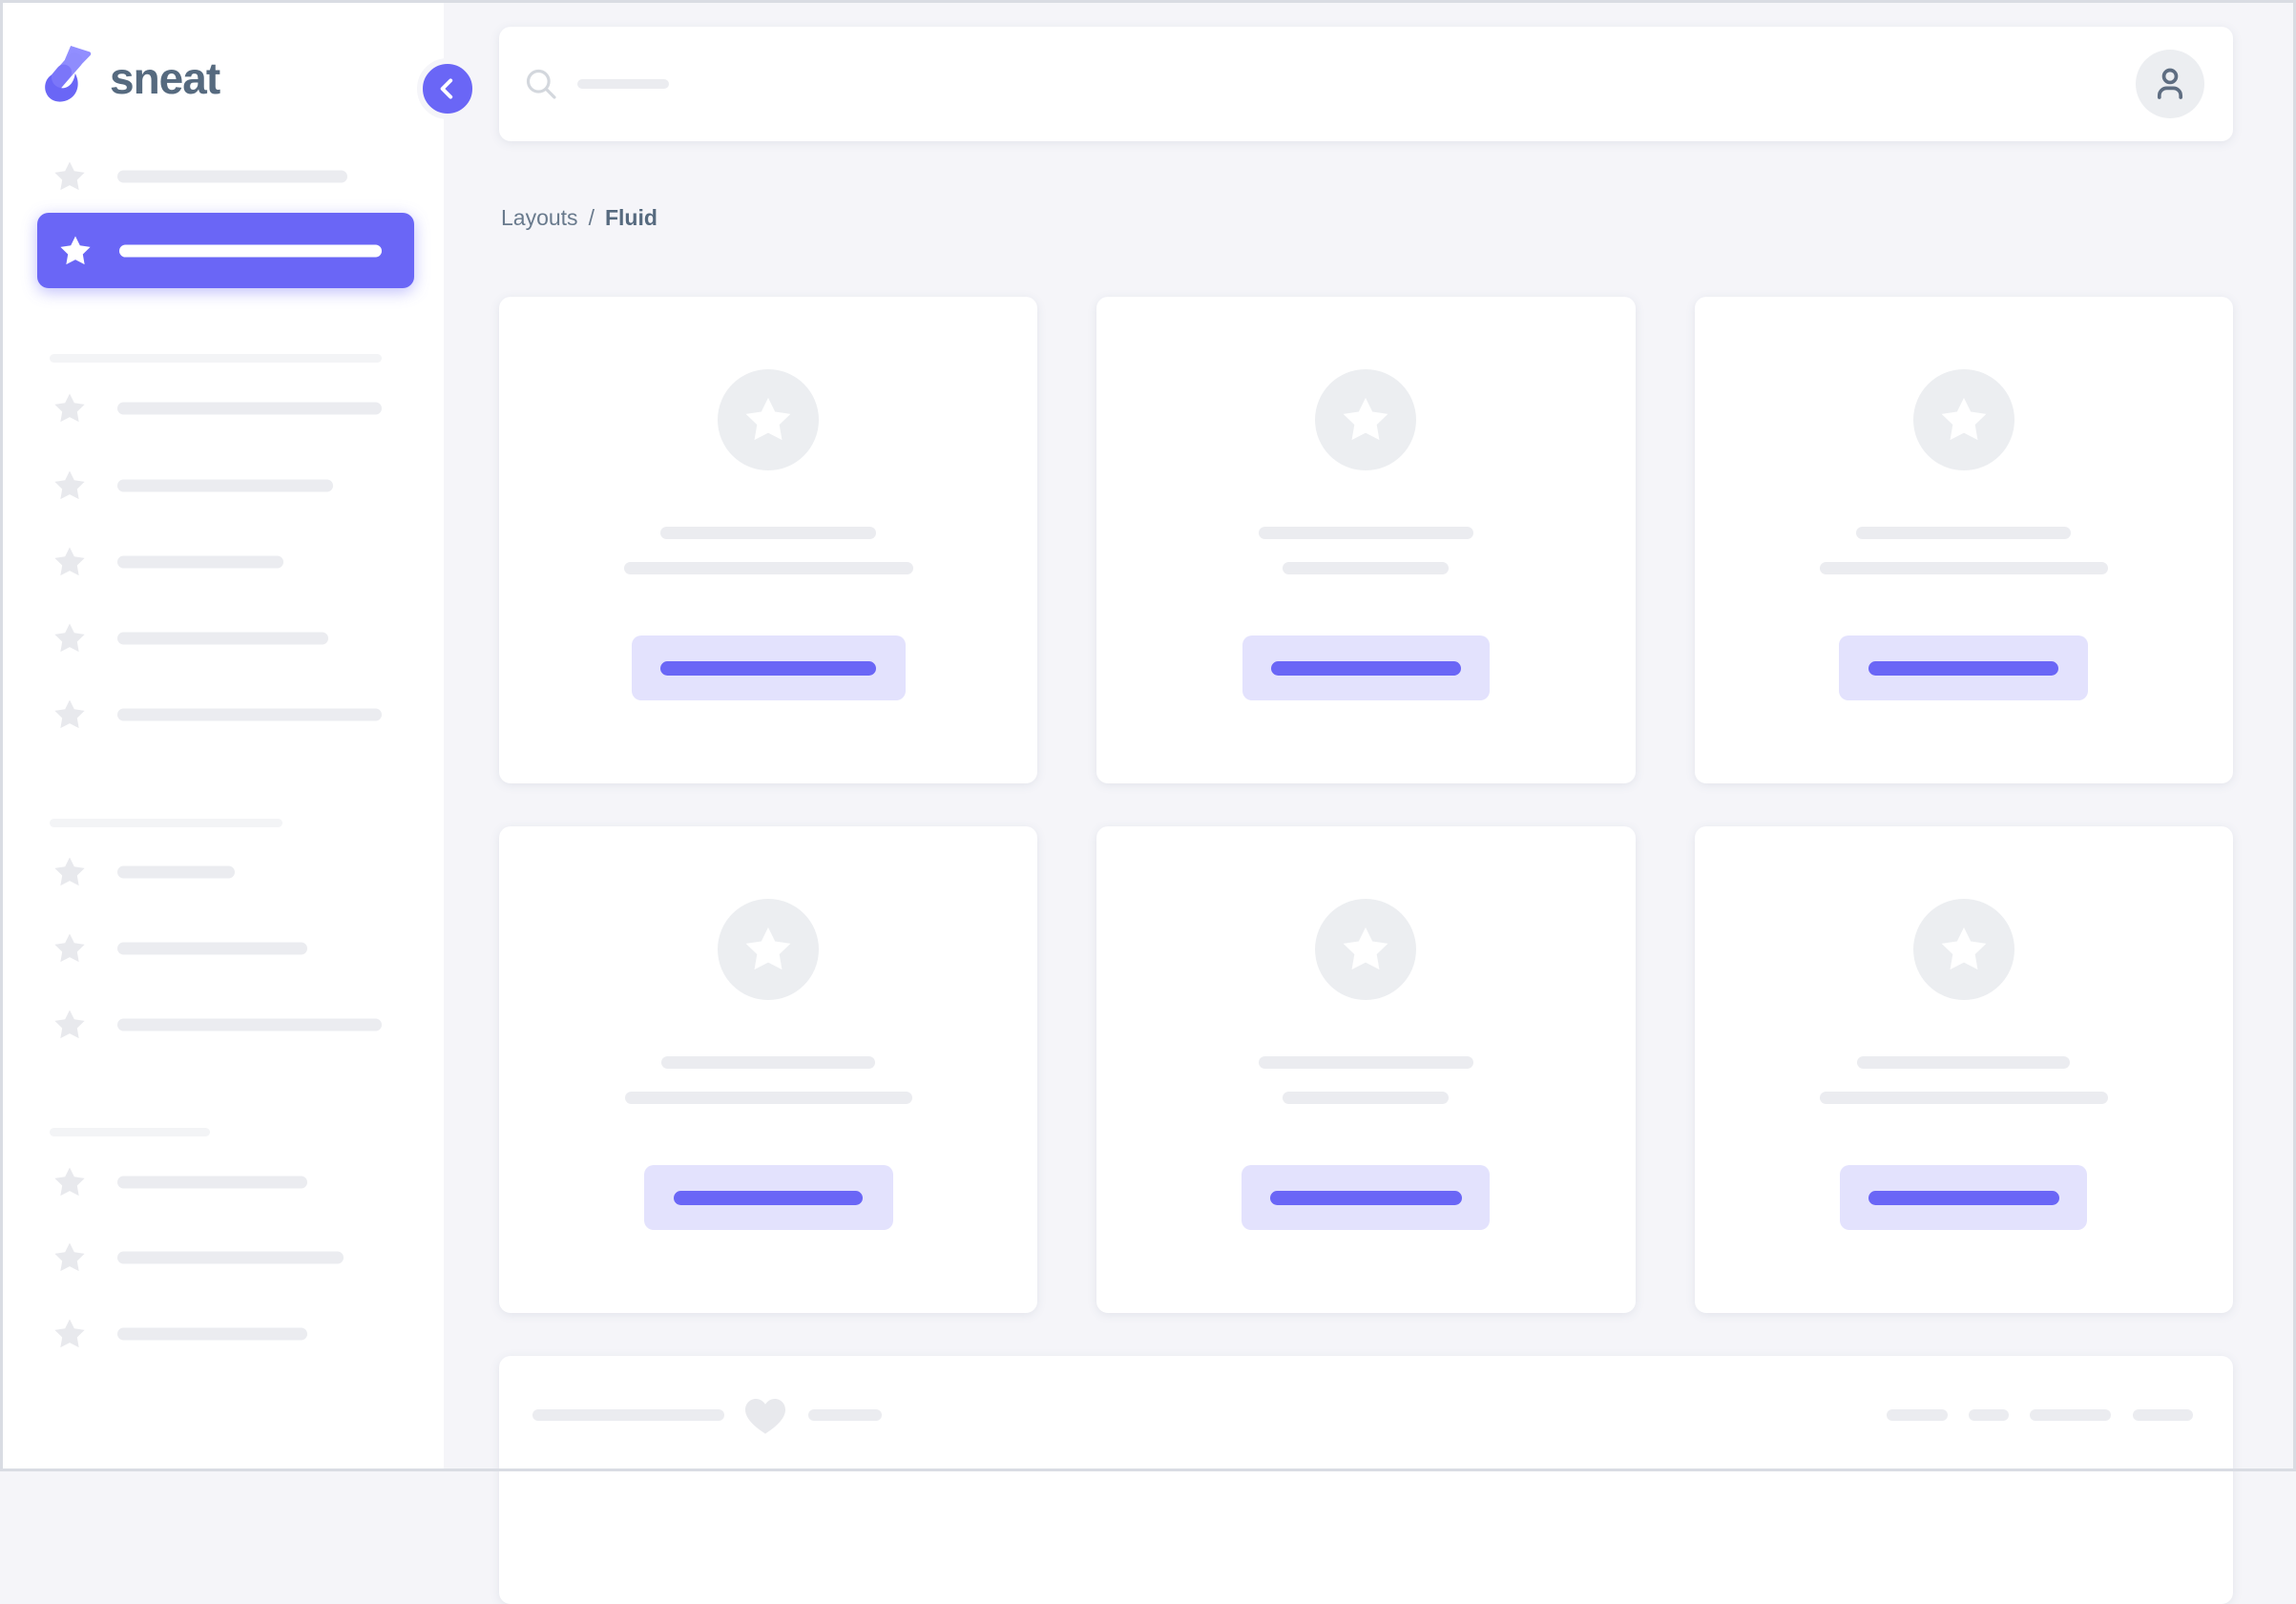 This screenshot has width=2296, height=1604. Describe the element at coordinates (623, 84) in the screenshot. I see `search-placeholder-bar` at that location.